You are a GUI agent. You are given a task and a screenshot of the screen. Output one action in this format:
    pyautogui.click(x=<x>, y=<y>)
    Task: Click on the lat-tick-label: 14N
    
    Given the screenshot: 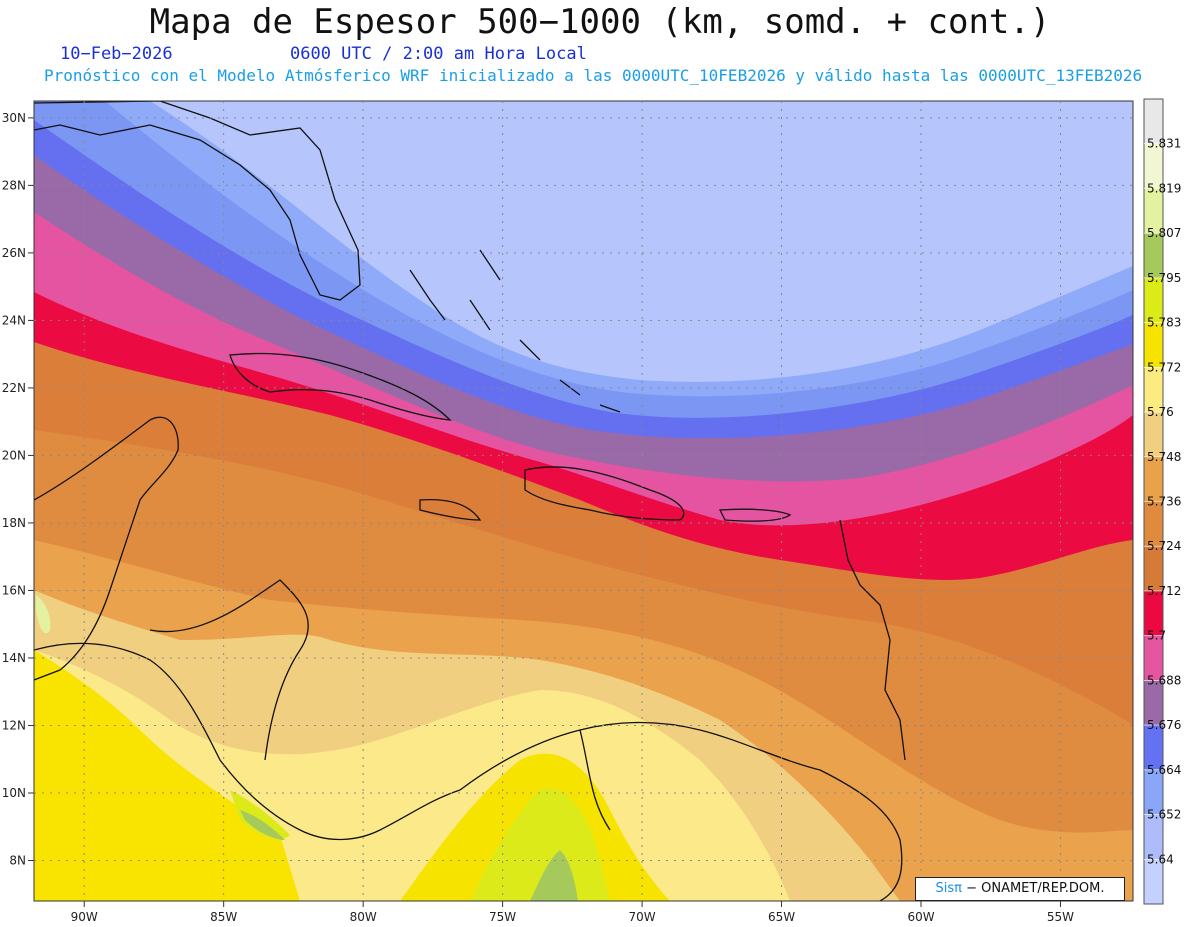 What is the action you would take?
    pyautogui.click(x=14, y=658)
    